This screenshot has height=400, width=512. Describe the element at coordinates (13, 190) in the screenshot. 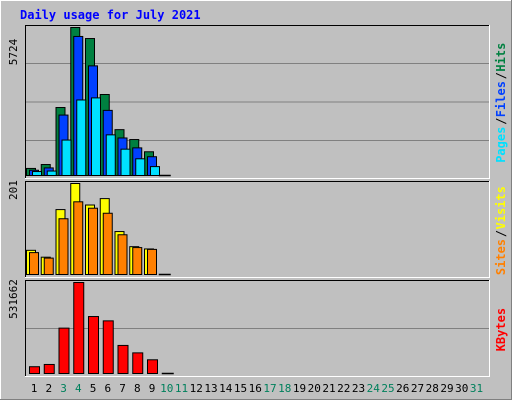

I see `visits-ymax-label: 201` at that location.